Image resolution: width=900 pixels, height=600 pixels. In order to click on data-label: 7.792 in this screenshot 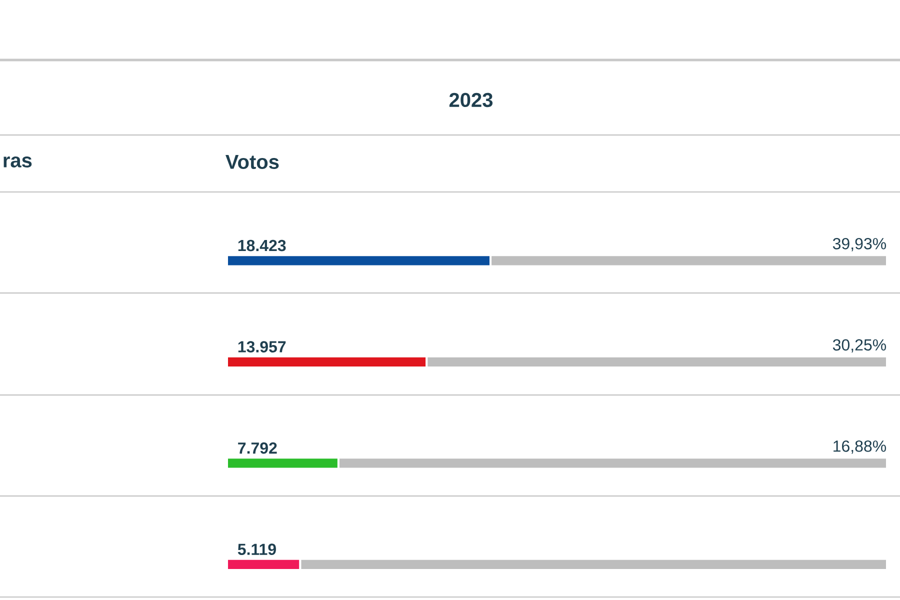, I will do `click(257, 448)`.